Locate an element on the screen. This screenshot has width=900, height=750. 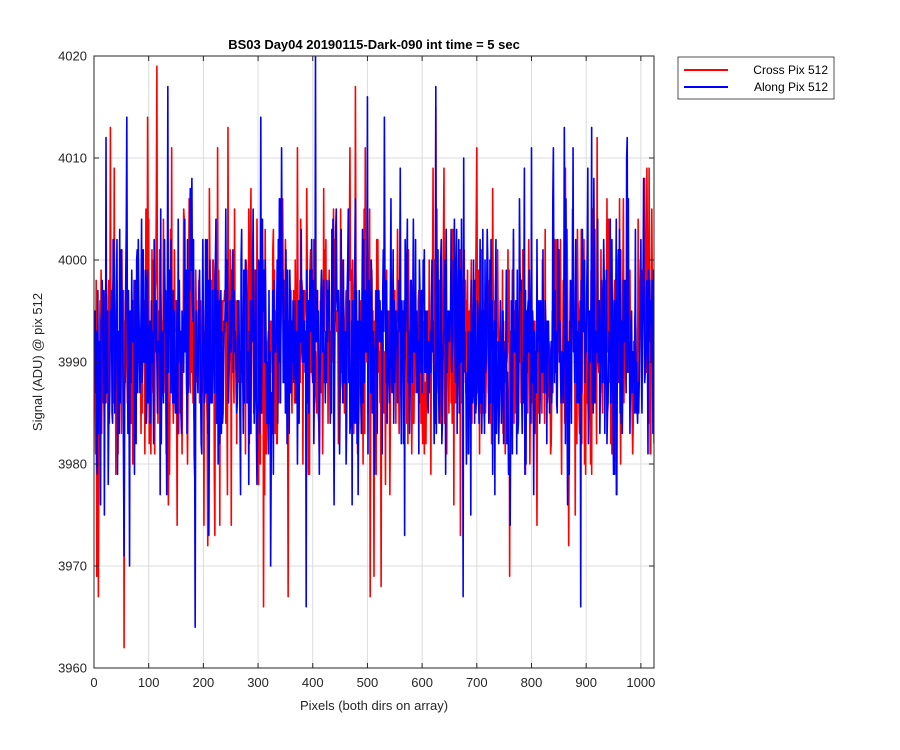
x-tick-label: 500 is located at coordinates (368, 682).